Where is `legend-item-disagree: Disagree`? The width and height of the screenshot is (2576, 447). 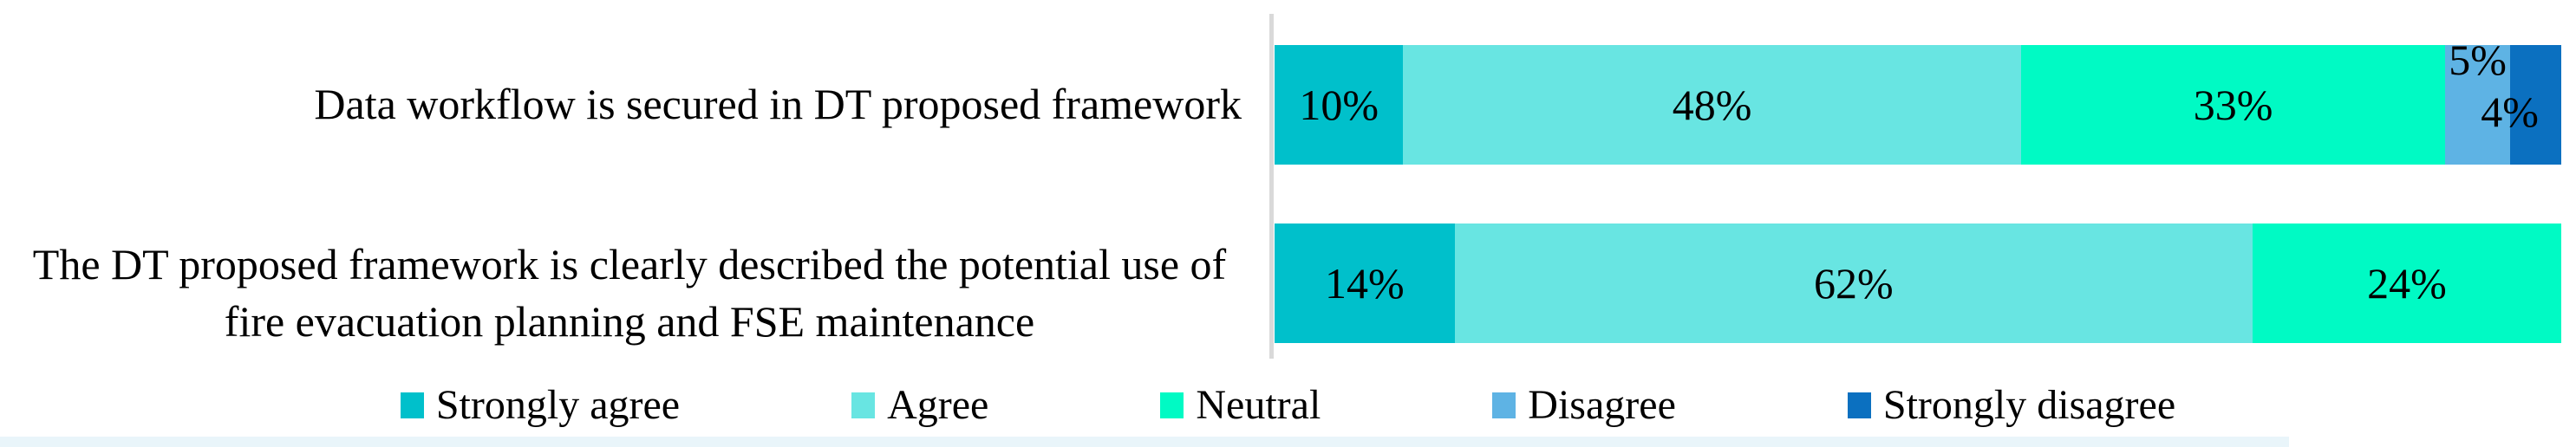 legend-item-disagree: Disagree is located at coordinates (1584, 406).